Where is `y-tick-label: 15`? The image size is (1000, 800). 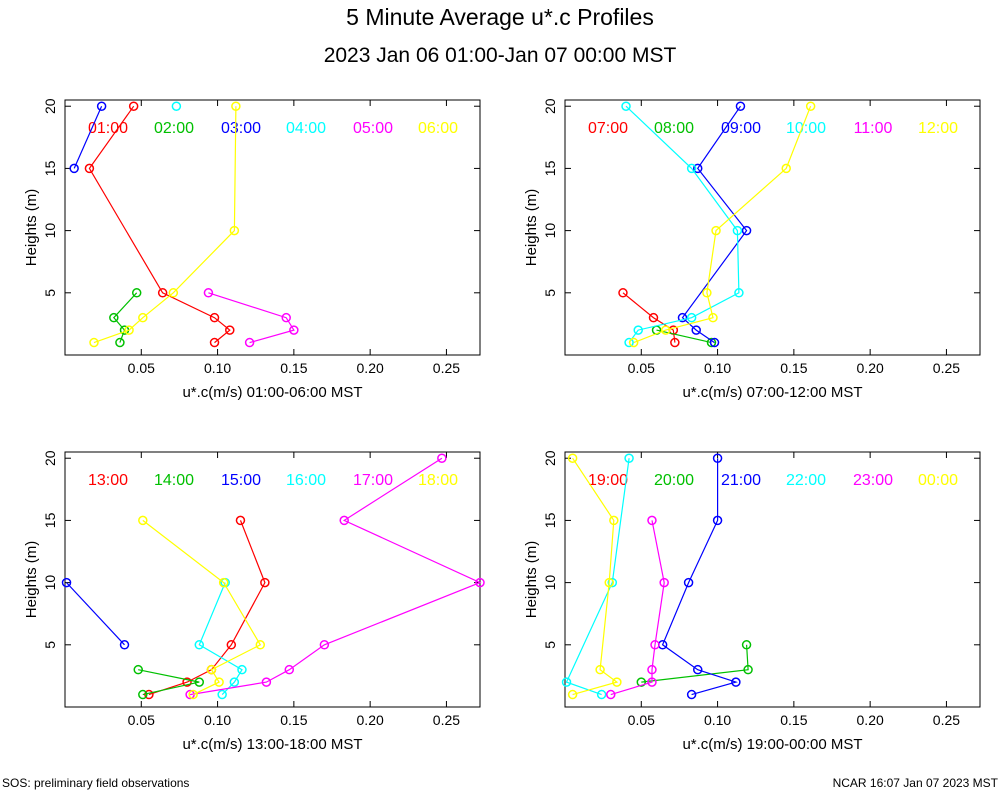
y-tick-label: 15 is located at coordinates (50, 520).